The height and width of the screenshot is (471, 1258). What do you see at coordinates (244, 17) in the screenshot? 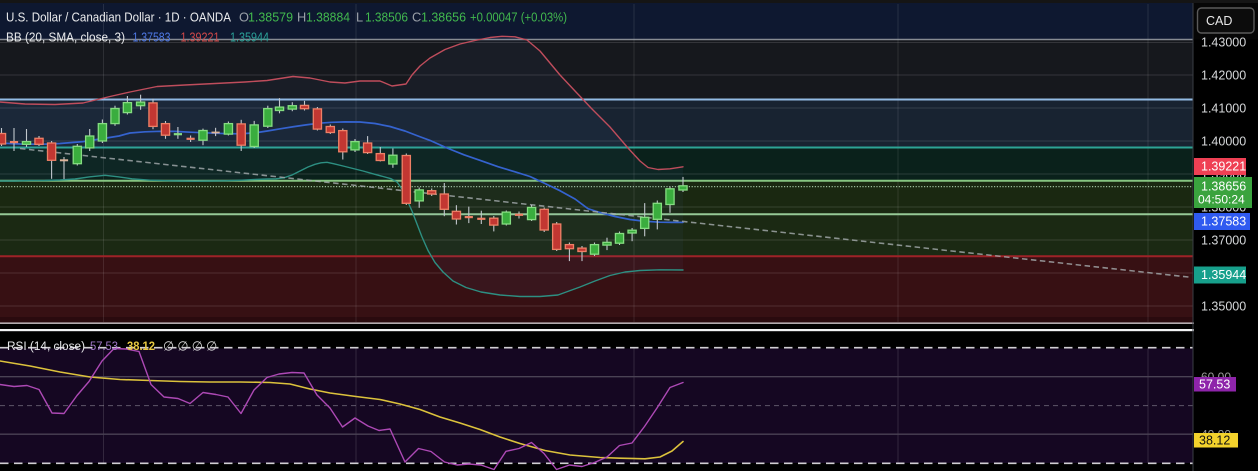
I see `svg-text: O` at bounding box center [244, 17].